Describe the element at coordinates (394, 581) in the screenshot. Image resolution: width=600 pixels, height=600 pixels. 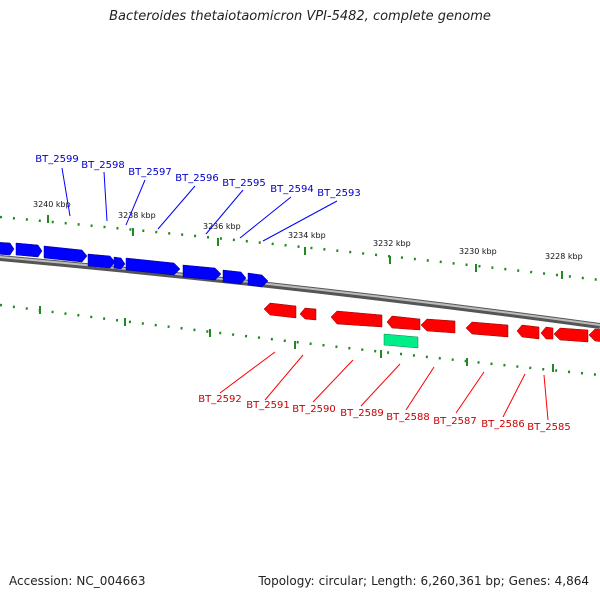
I see `length-label: Length:` at that location.